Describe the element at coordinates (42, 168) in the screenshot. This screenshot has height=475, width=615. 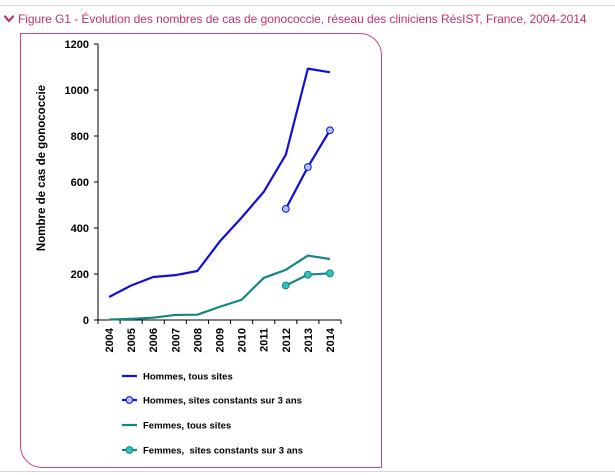
I see `y-axis-label: Nombre de cas de gonococcie` at that location.